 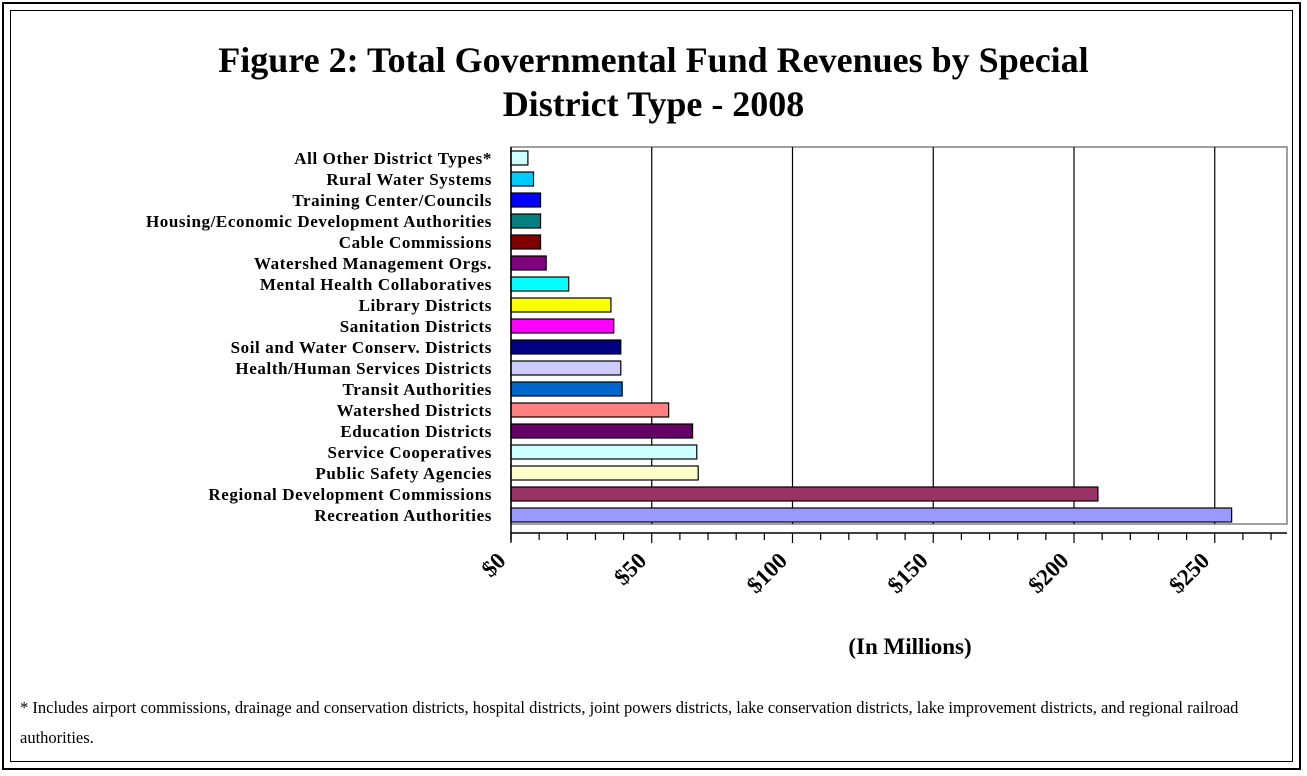 I want to click on x-tick-label: $50, so click(x=630, y=569).